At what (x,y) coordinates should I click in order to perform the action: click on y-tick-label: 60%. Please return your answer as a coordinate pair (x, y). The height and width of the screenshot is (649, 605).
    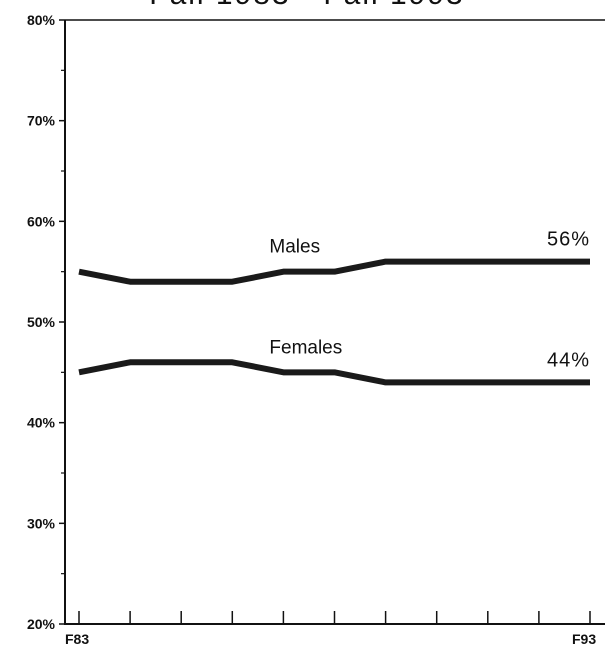
    Looking at the image, I should click on (41, 221).